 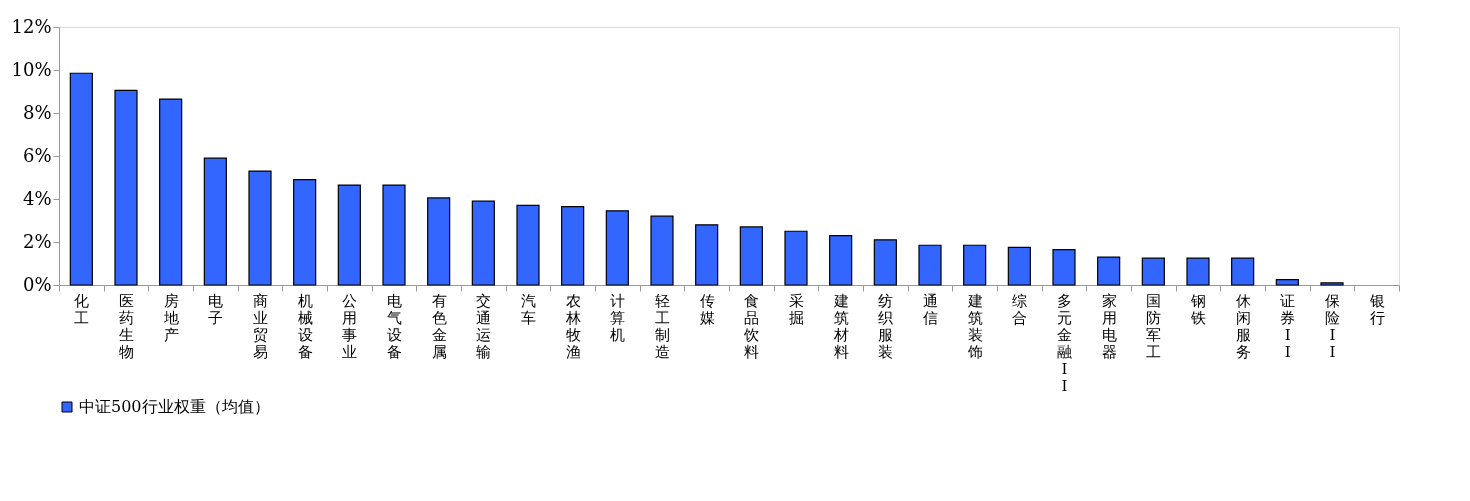 I want to click on x-tick-label: 有色金属, so click(x=439, y=326).